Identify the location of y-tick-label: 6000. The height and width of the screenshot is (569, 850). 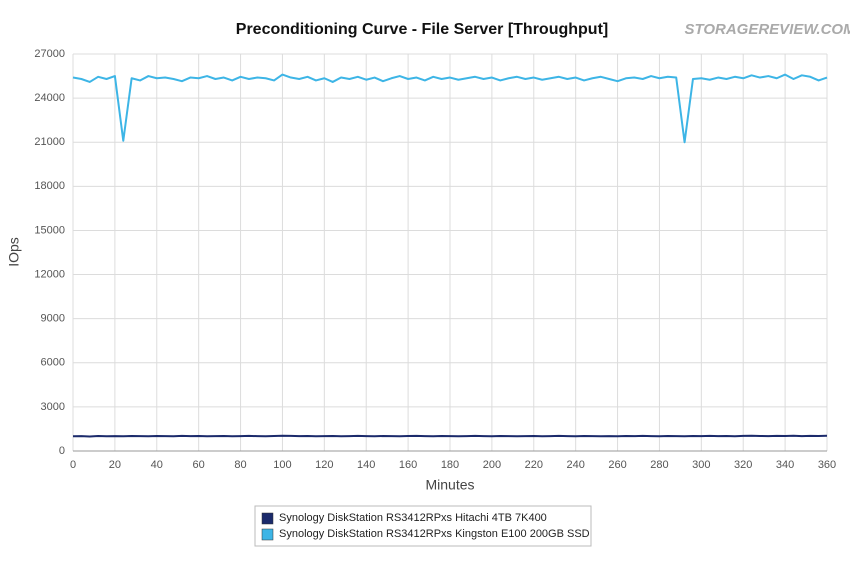
(53, 363).